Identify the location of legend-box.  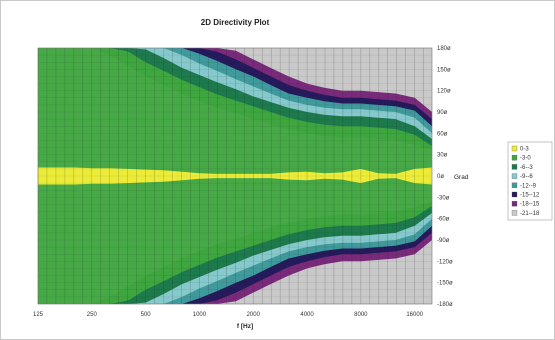
(530, 181).